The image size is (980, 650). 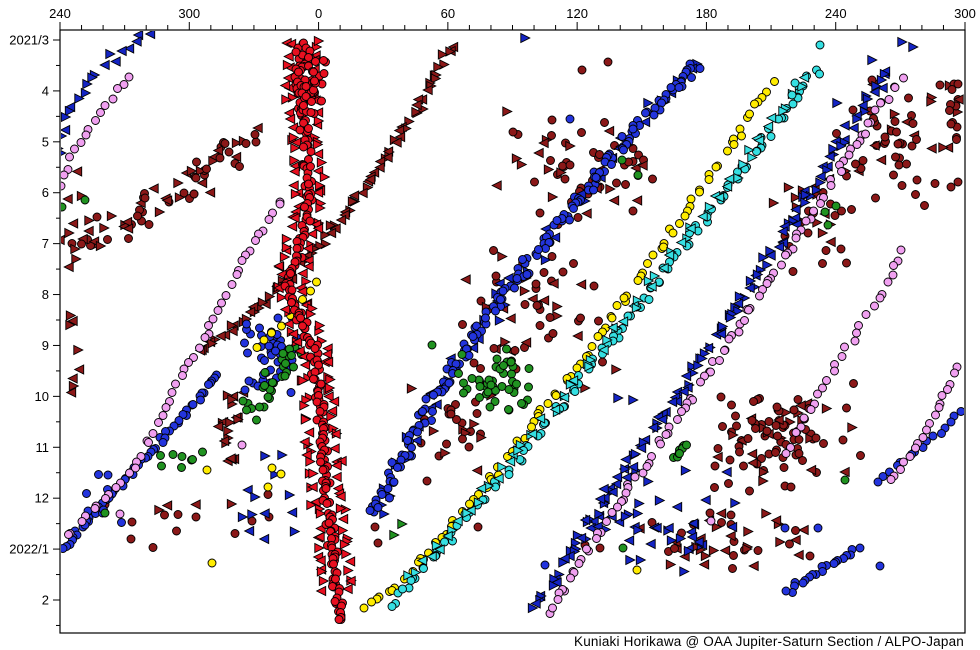 I want to click on x-tick-label: 180, so click(x=707, y=13).